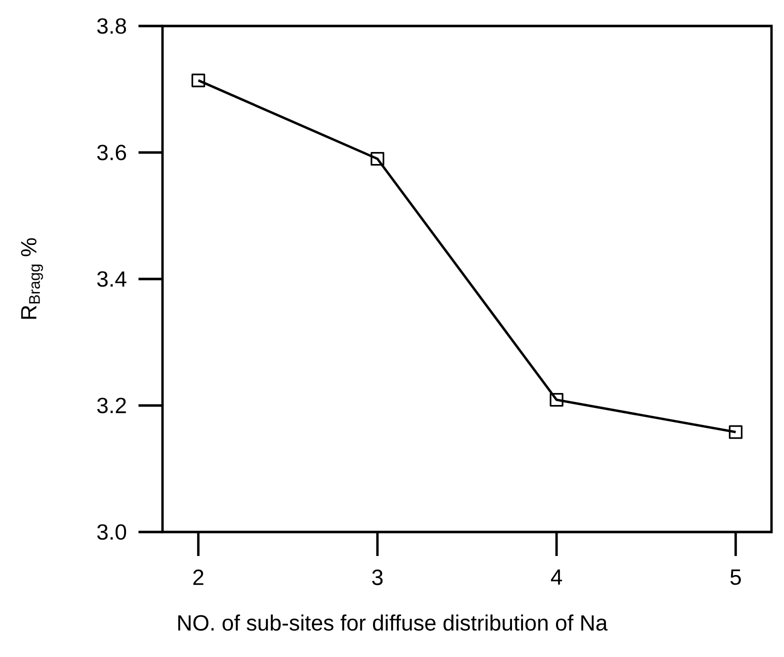 The height and width of the screenshot is (657, 784). Describe the element at coordinates (393, 622) in the screenshot. I see `x-axis-title: NO. of sub-sites for diffuse distribution of Na` at that location.